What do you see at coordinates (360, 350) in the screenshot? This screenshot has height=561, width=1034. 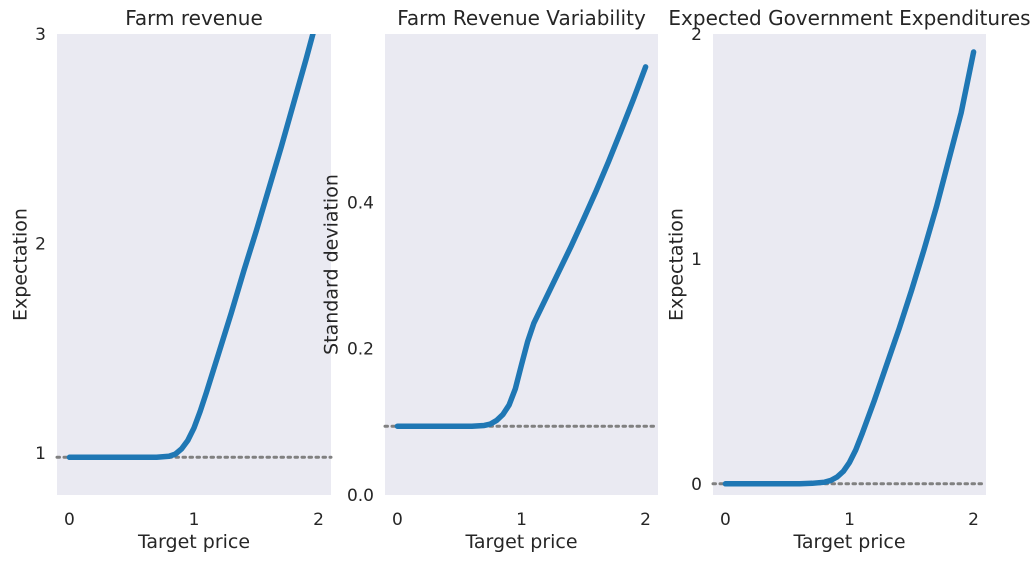 I see `y-tick-label: 0.2` at bounding box center [360, 350].